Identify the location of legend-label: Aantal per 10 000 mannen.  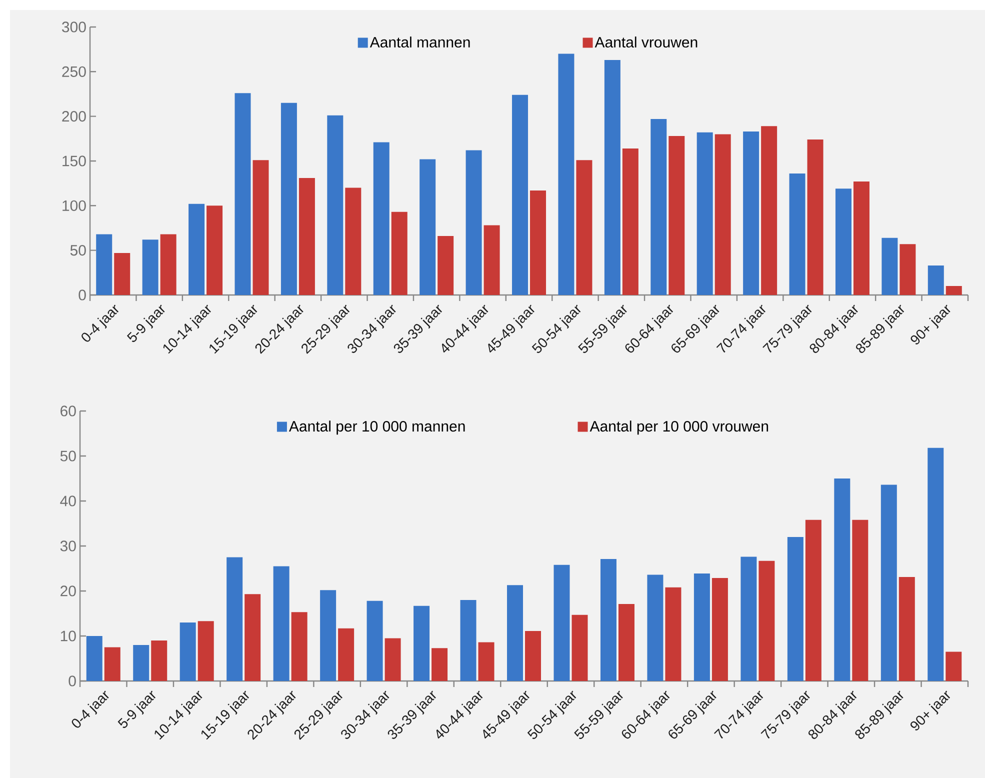
(376, 427).